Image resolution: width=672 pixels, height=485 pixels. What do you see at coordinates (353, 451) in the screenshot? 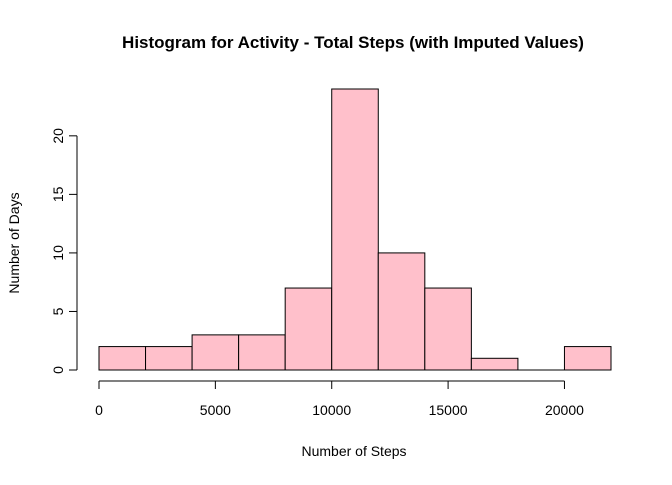
I see `x-axis-label: Number of Steps` at bounding box center [353, 451].